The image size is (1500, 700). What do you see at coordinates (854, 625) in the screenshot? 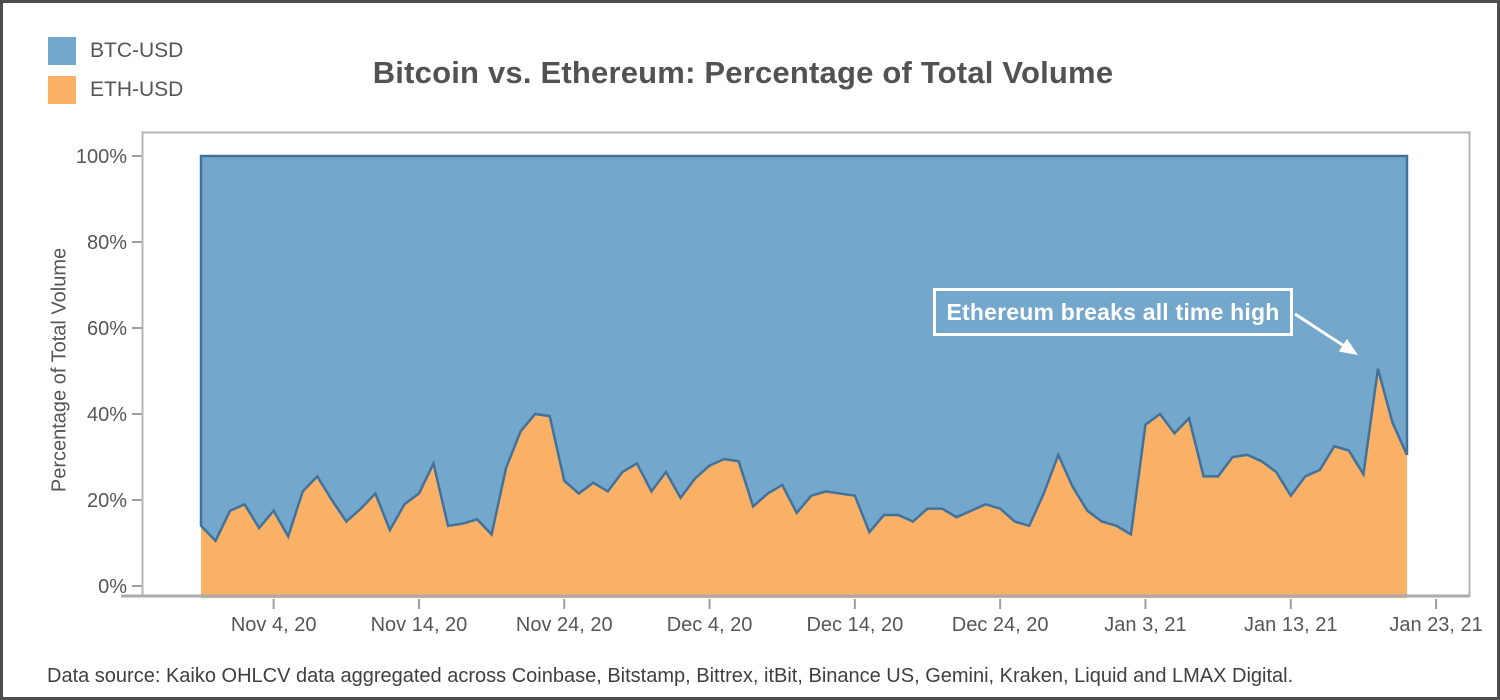
I see `x-axis-tick-label: Dec 14, 20` at bounding box center [854, 625].